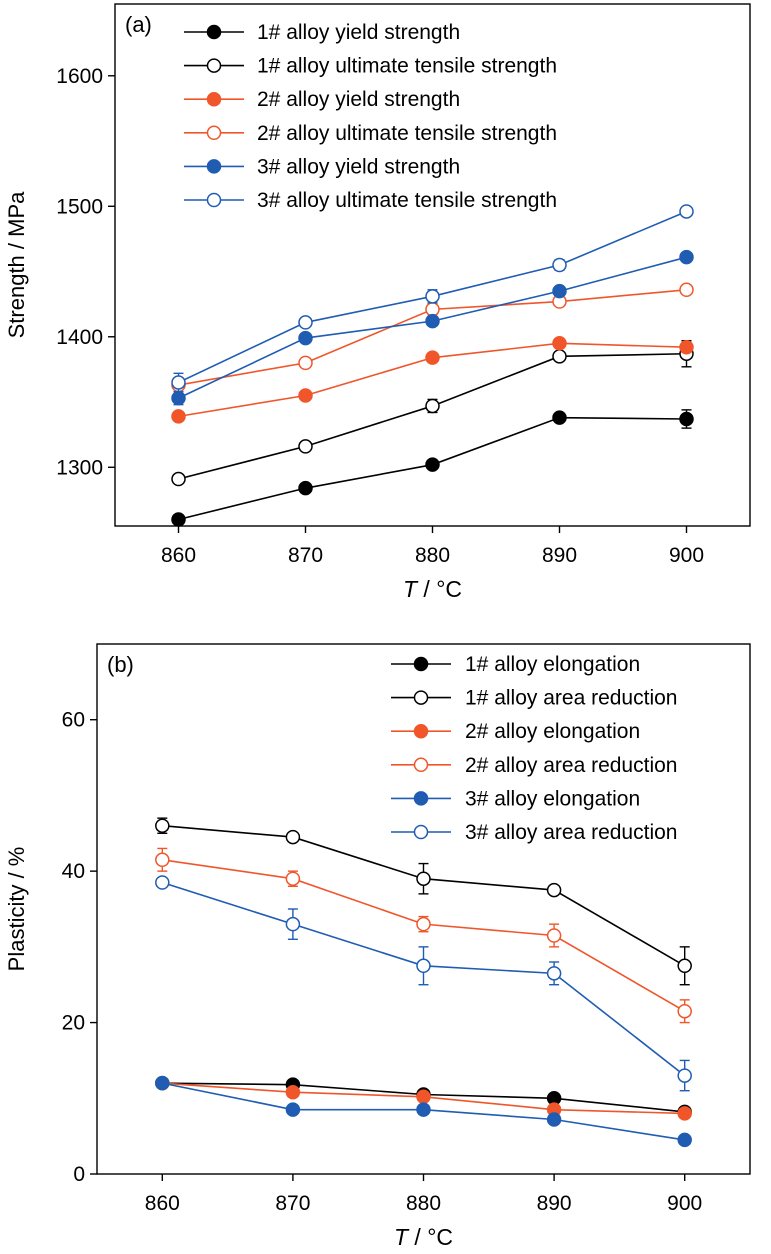 Image resolution: width=771 pixels, height=1254 pixels. What do you see at coordinates (407, 200) in the screenshot?
I see `legend-label: 3# alloy ultimate tensile strength` at bounding box center [407, 200].